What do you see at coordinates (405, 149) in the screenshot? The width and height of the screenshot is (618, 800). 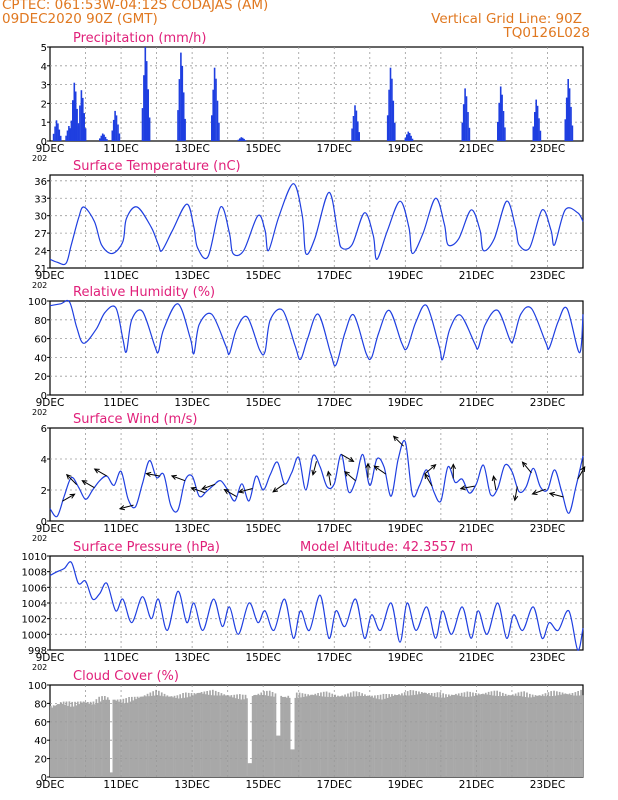 I see `precip-xtick-label: 19DEC` at bounding box center [405, 149].